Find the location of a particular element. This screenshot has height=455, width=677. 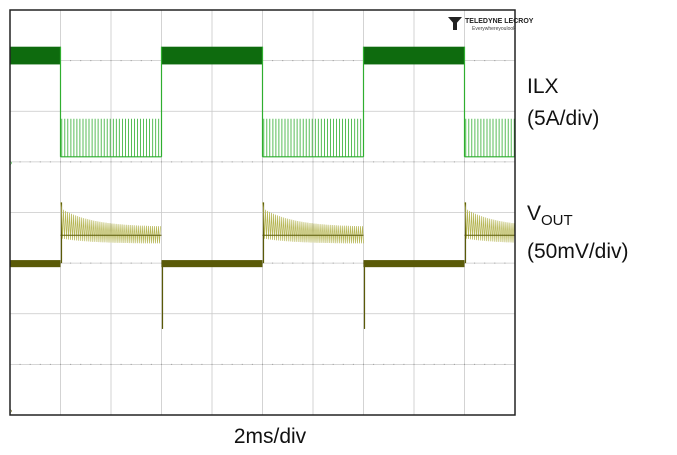

ilx-ground-marker: › is located at coordinates (11, 163).